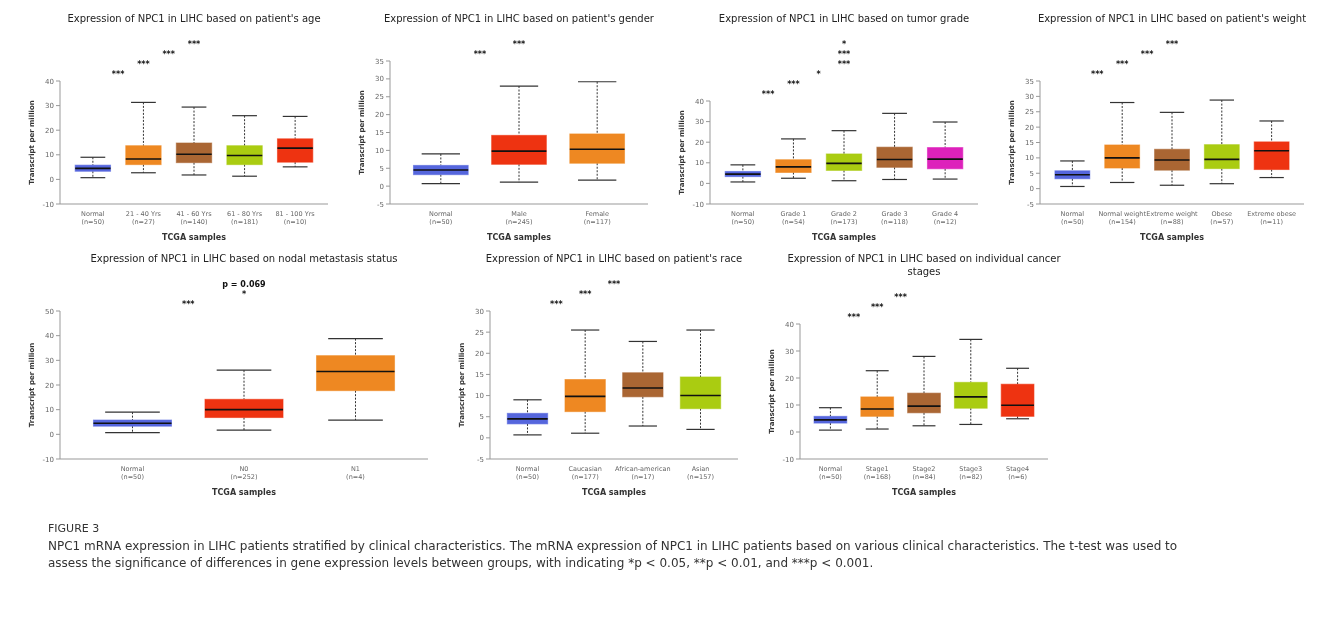  What do you see at coordinates (244, 258) in the screenshot?
I see `chart-title: Expression of NPC1 in LIHC based on nodal metastasis status` at bounding box center [244, 258].